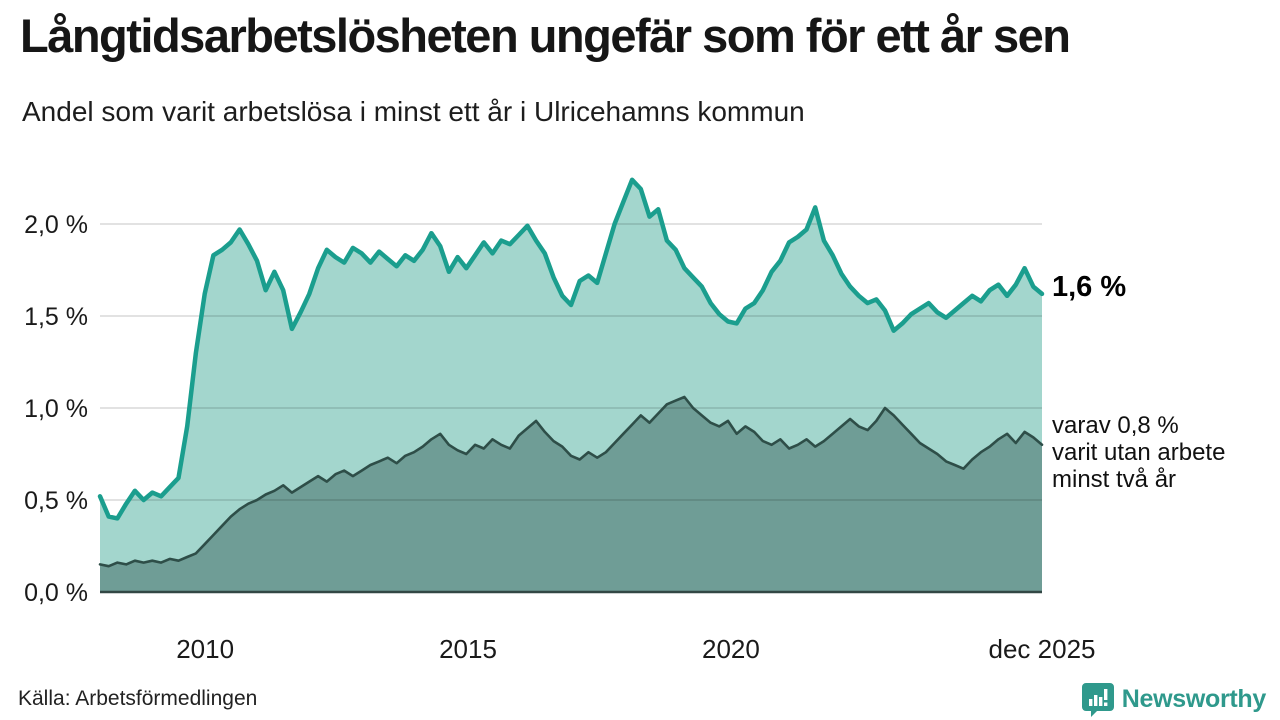 The image size is (1280, 720). I want to click on newsworthy-logo-icon, so click(1097, 700).